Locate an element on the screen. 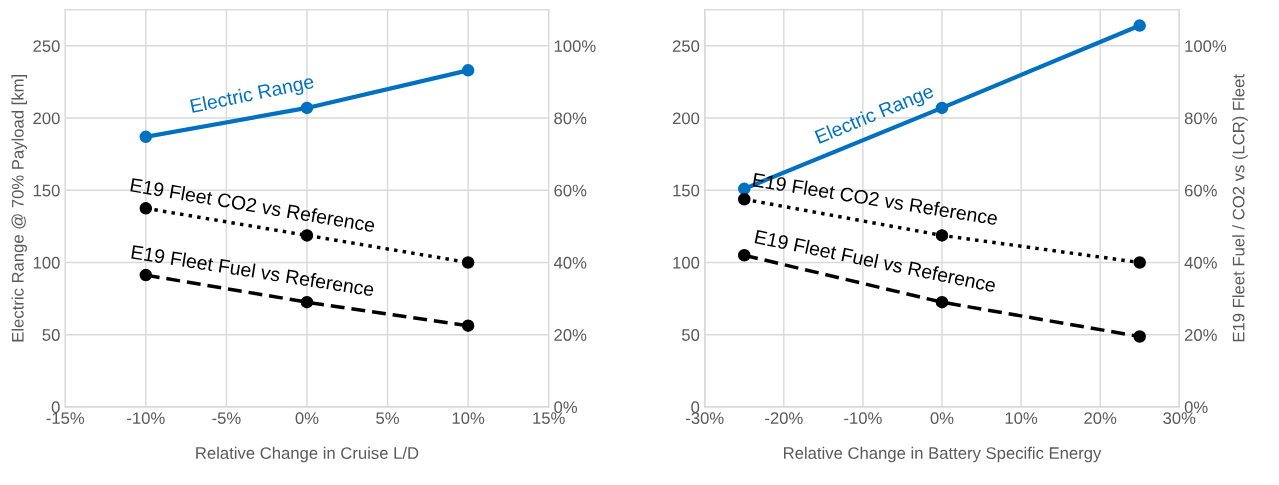 The width and height of the screenshot is (1279, 485). x-axis-title: Relative Change in Cruise L/D is located at coordinates (307, 454).